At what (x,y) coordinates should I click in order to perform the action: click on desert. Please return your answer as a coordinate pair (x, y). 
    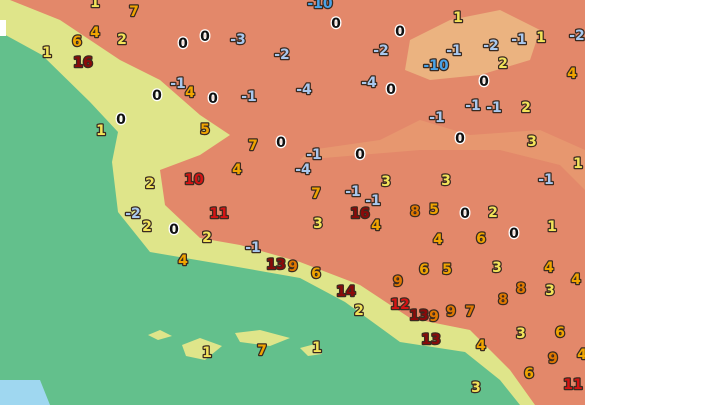
    Looking at the image, I should click on (442, 155).